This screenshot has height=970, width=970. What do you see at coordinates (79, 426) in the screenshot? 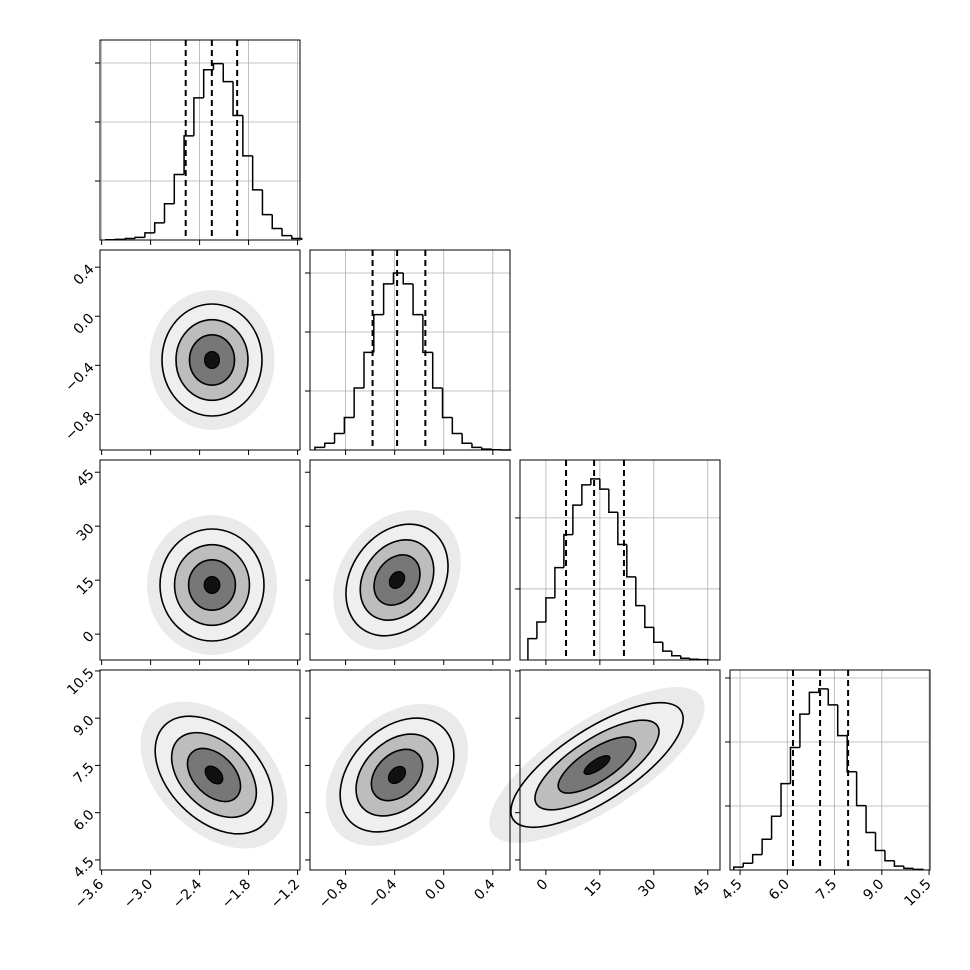
I see `y-tick-label: −0.8` at bounding box center [79, 426].